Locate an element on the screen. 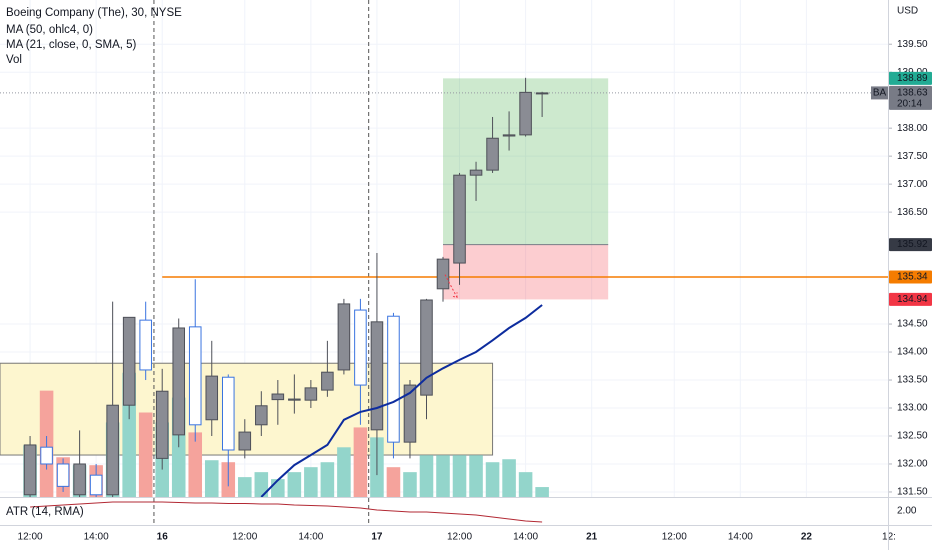  price-label: 138.63 is located at coordinates (912, 93).